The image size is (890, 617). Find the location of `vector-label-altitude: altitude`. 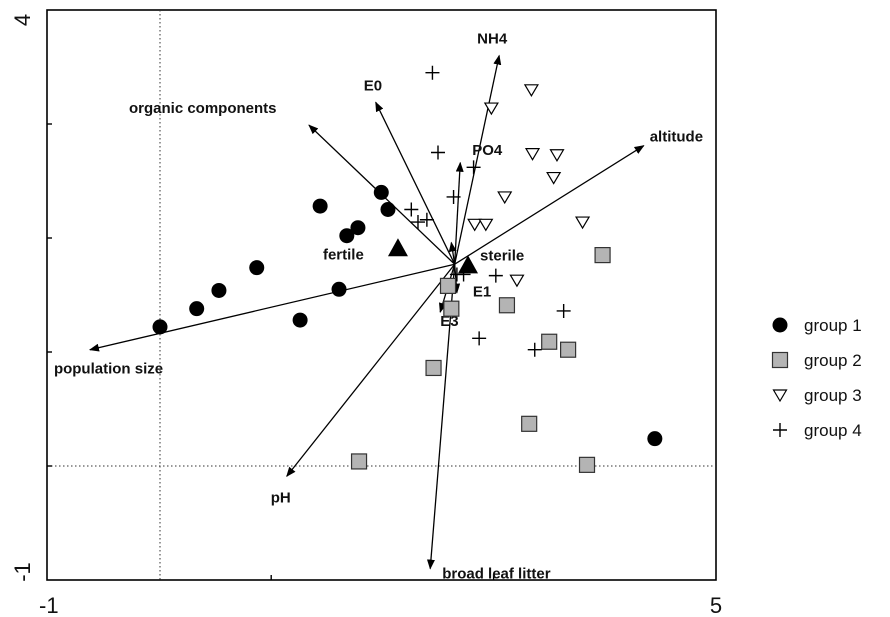

vector-label-altitude: altitude is located at coordinates (676, 137).